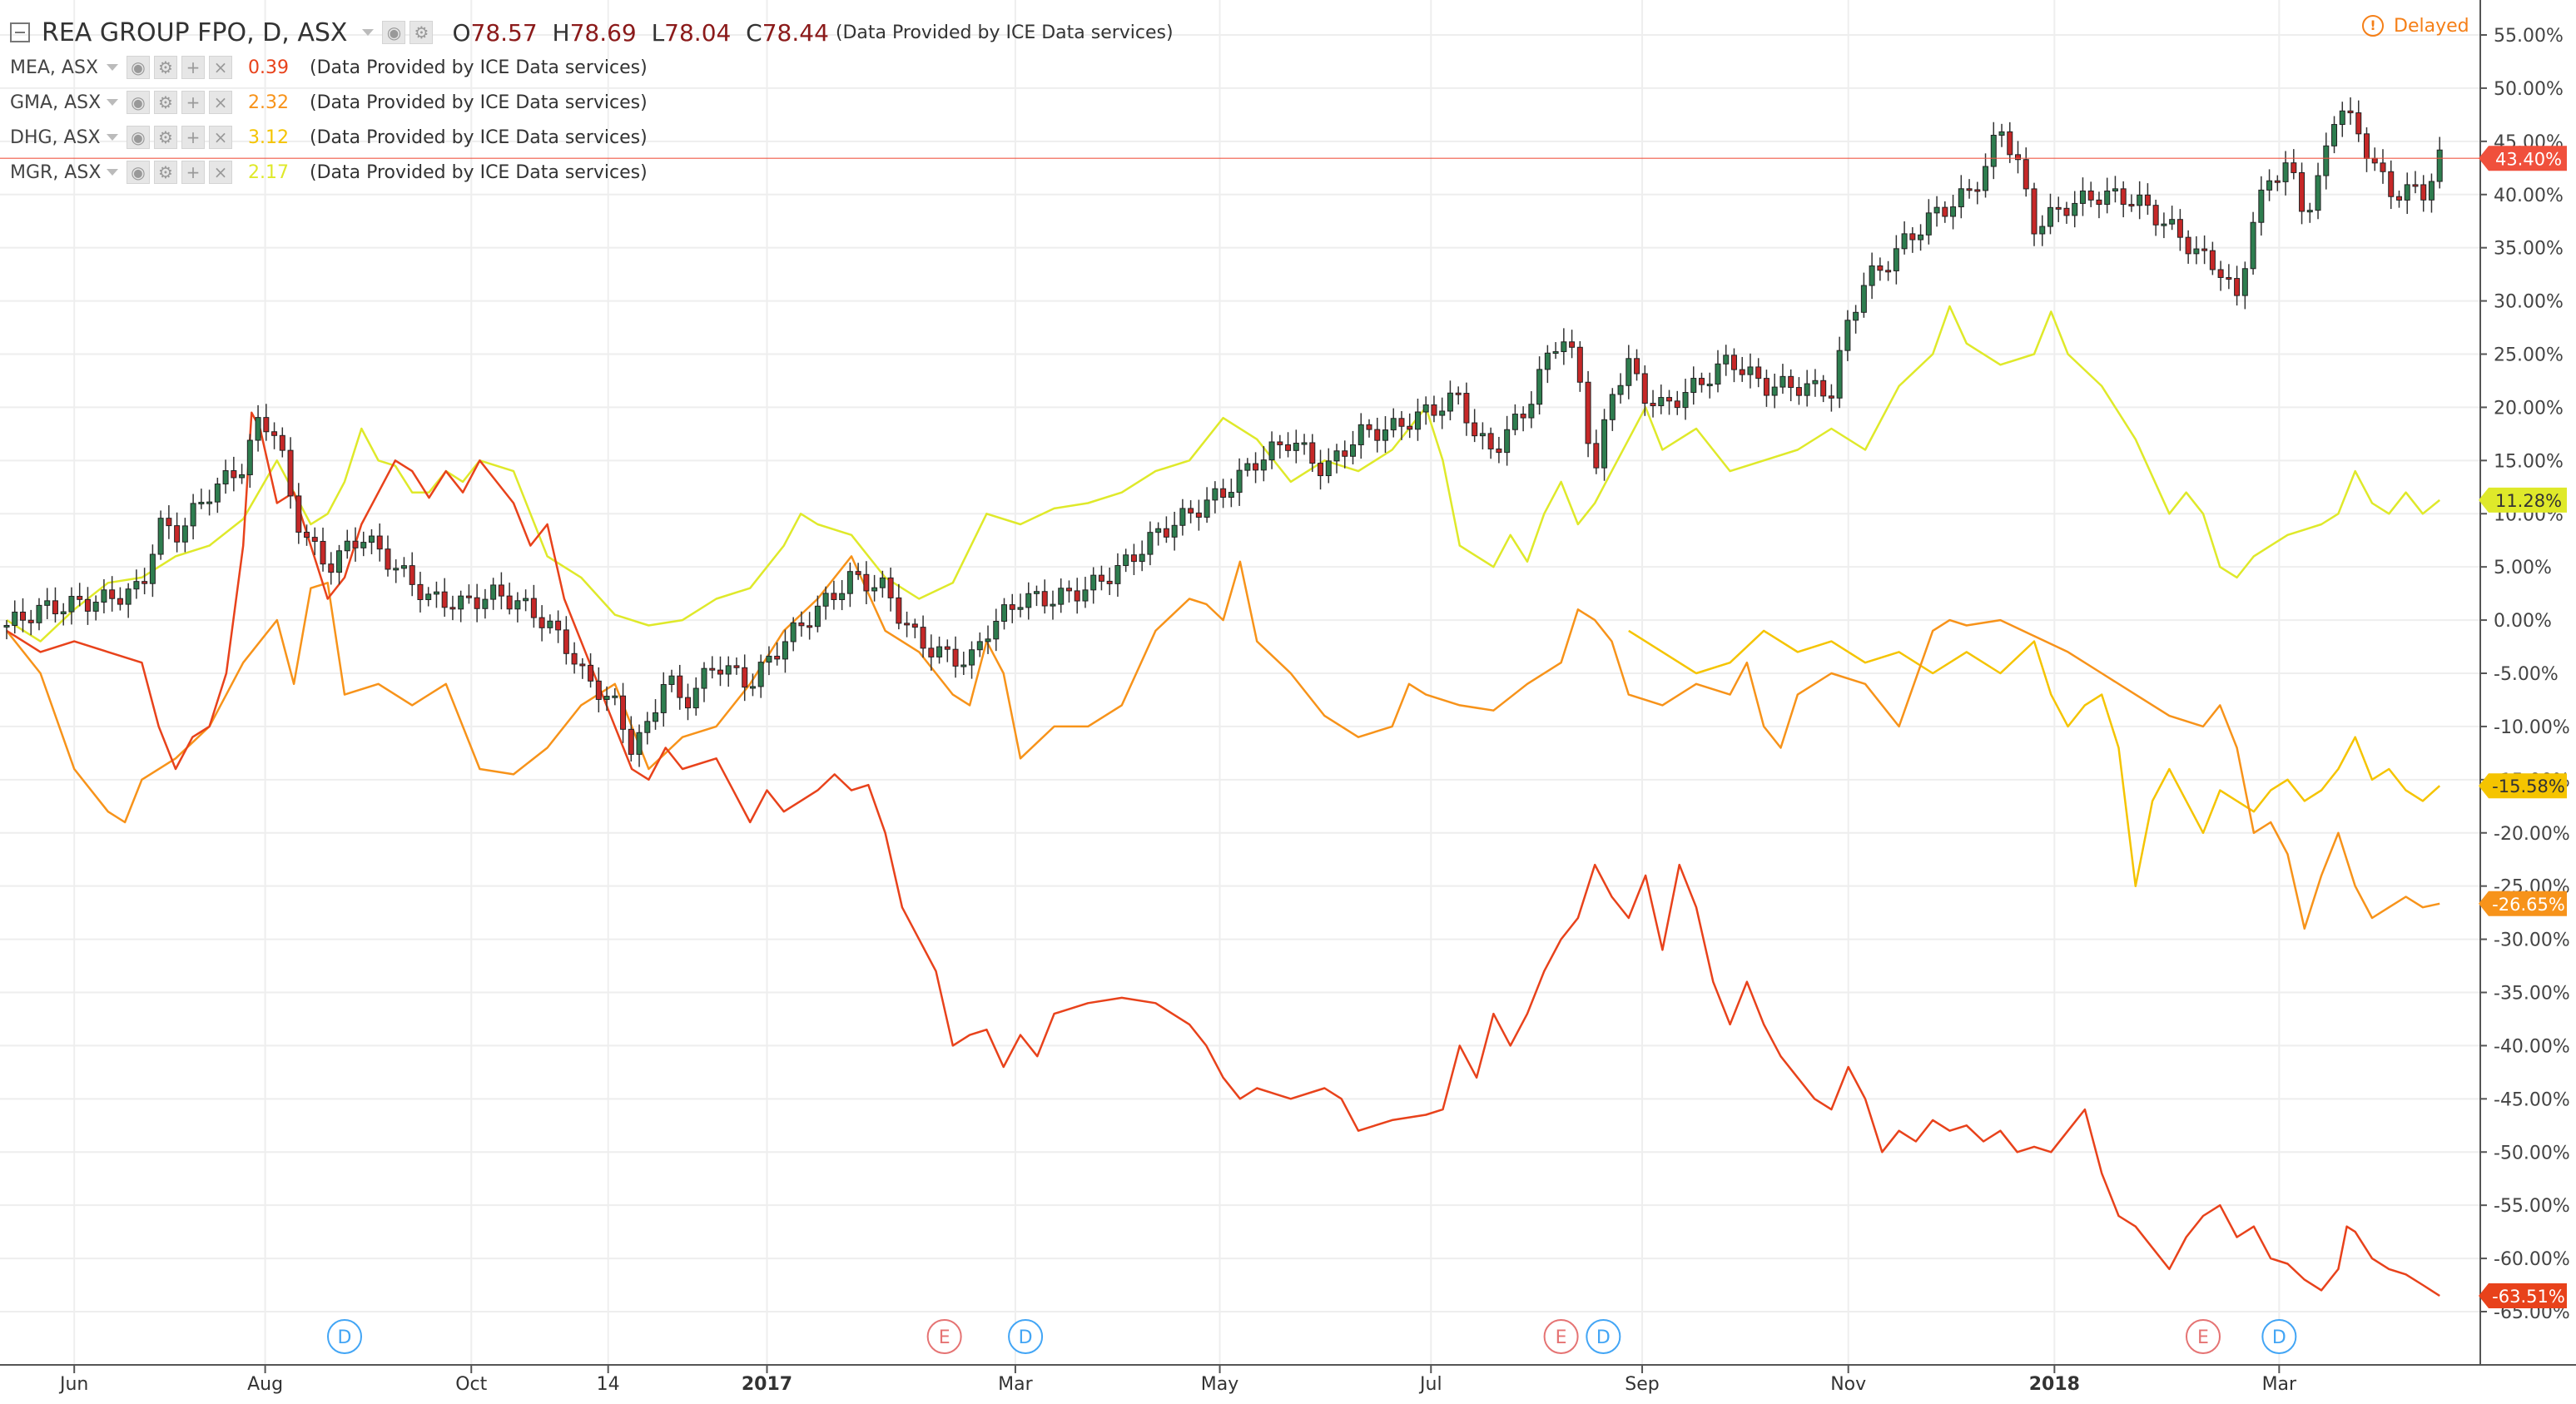 The width and height of the screenshot is (2576, 1404). Describe the element at coordinates (2523, 159) in the screenshot. I see `last-value-bg` at that location.